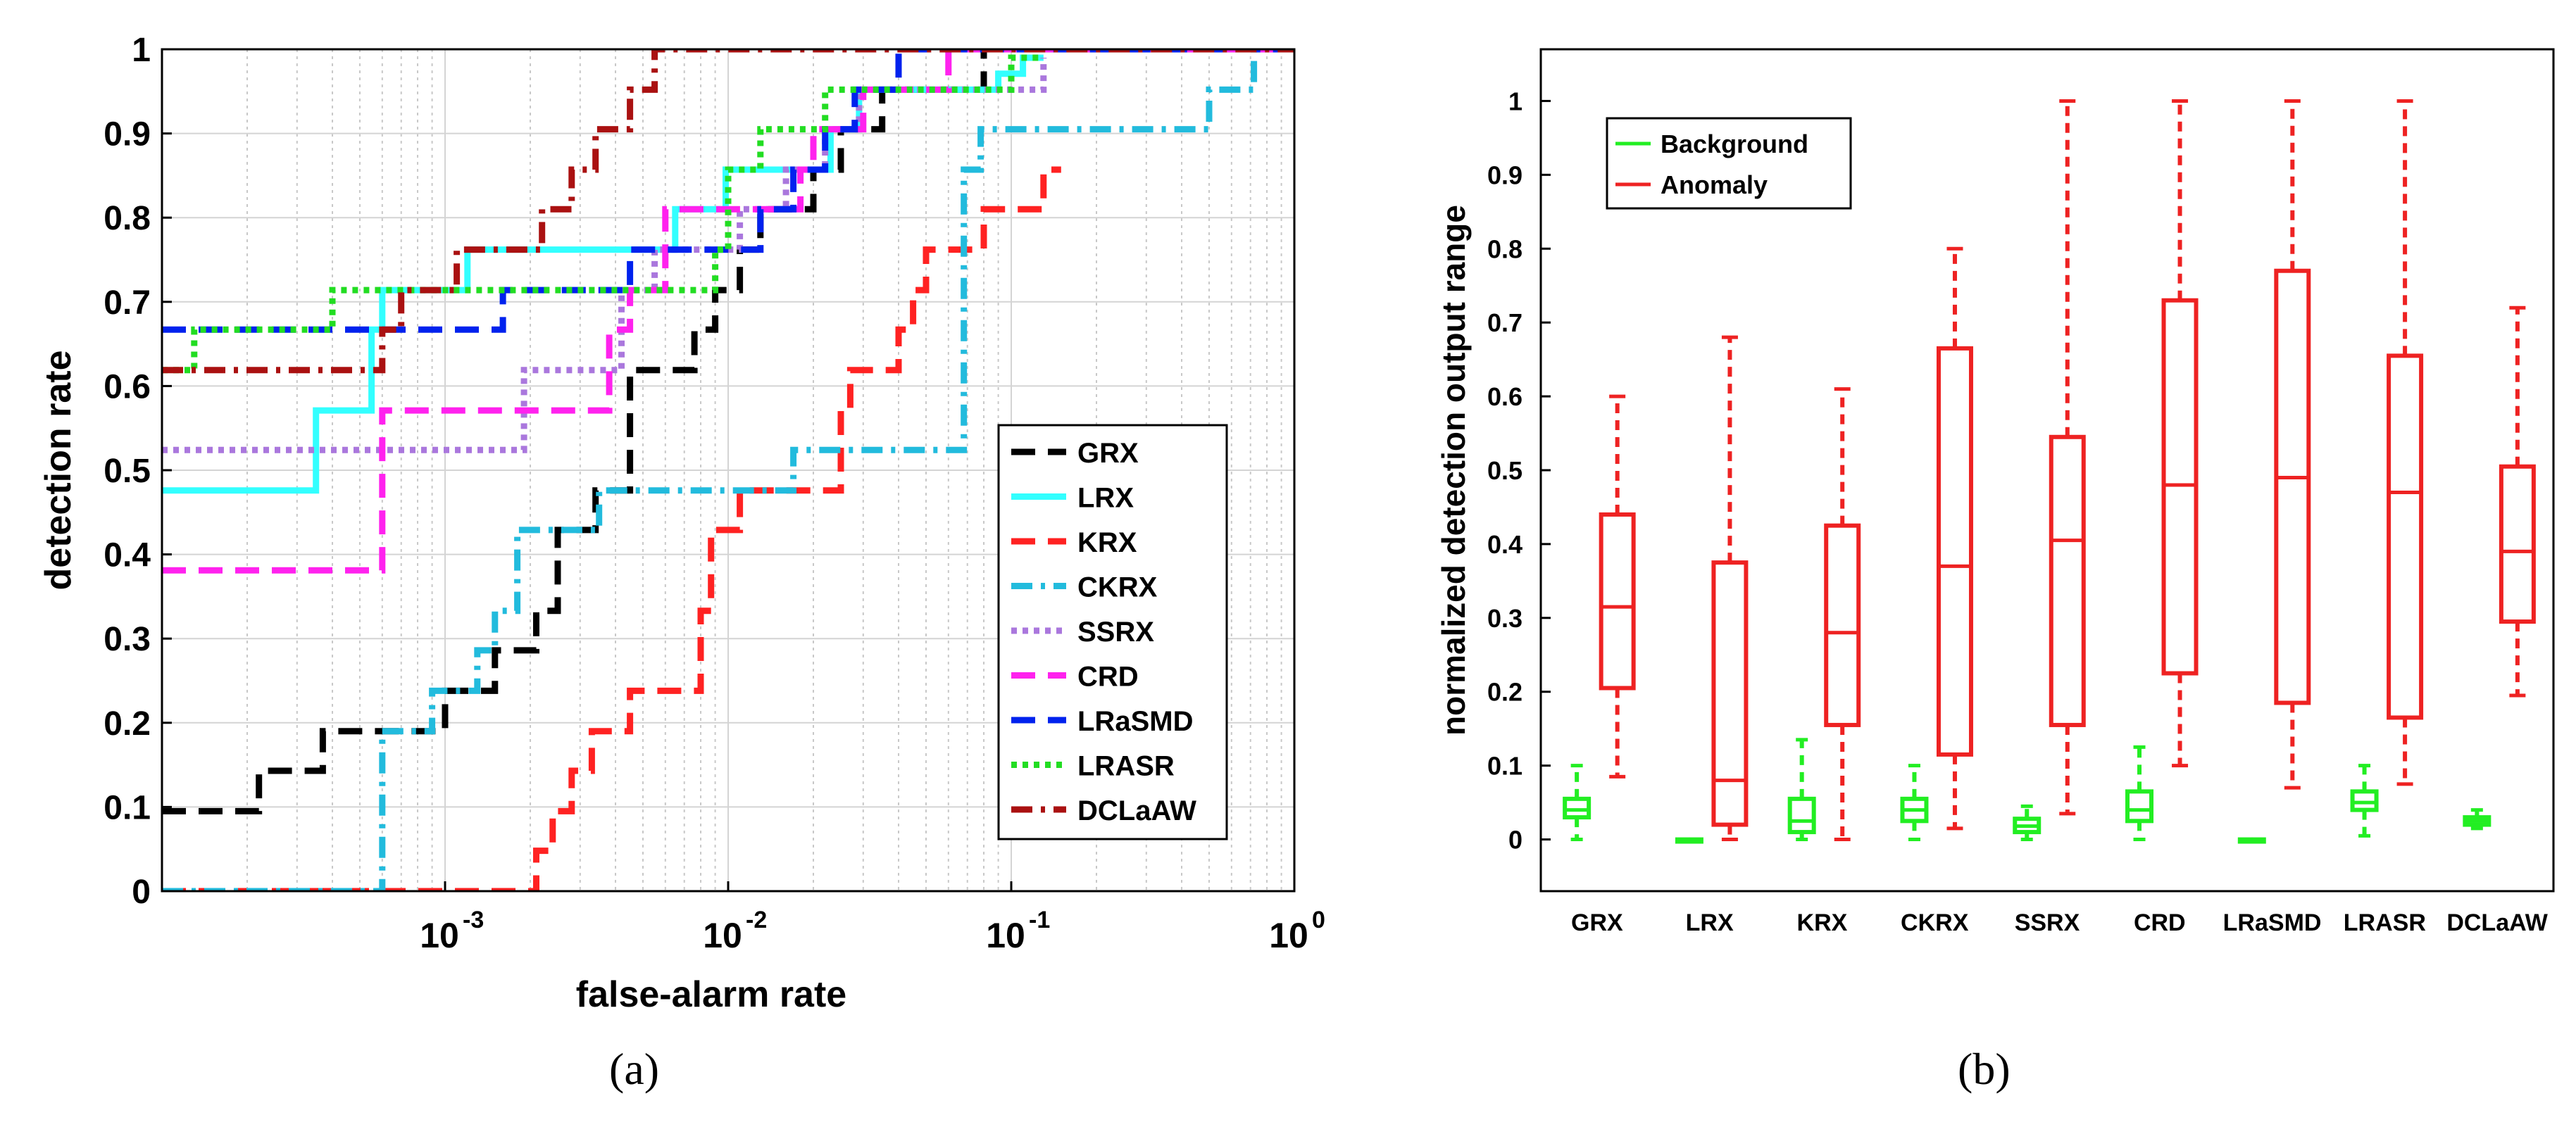  I want to click on roc-y-tick-label: 0.6, so click(127, 387).